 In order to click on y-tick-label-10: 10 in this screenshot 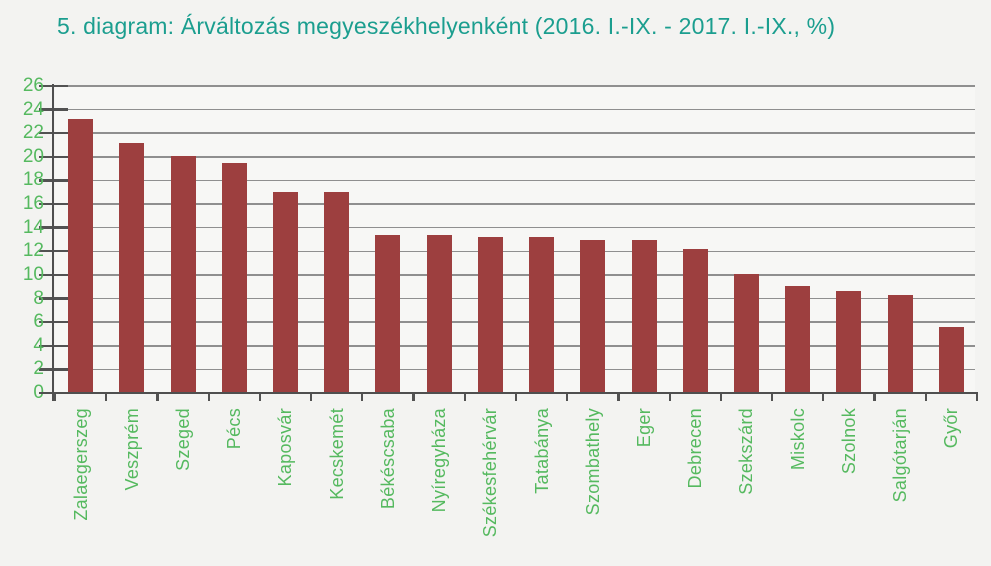, I will do `click(33, 274)`.